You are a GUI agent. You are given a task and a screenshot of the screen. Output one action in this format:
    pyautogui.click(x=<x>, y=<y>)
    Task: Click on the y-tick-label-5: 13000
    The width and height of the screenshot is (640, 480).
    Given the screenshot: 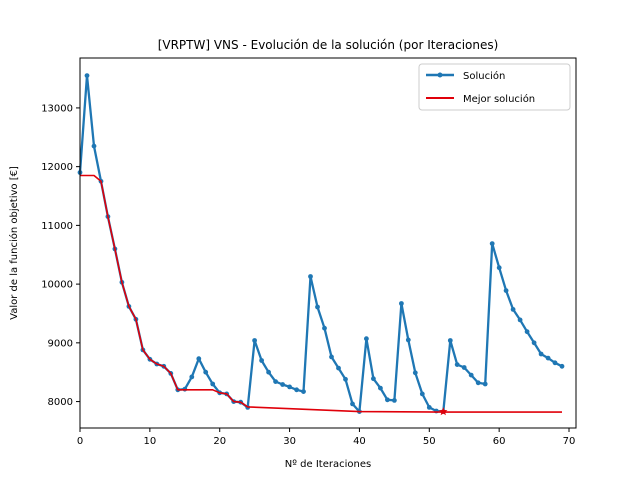 What is the action you would take?
    pyautogui.click(x=57, y=108)
    